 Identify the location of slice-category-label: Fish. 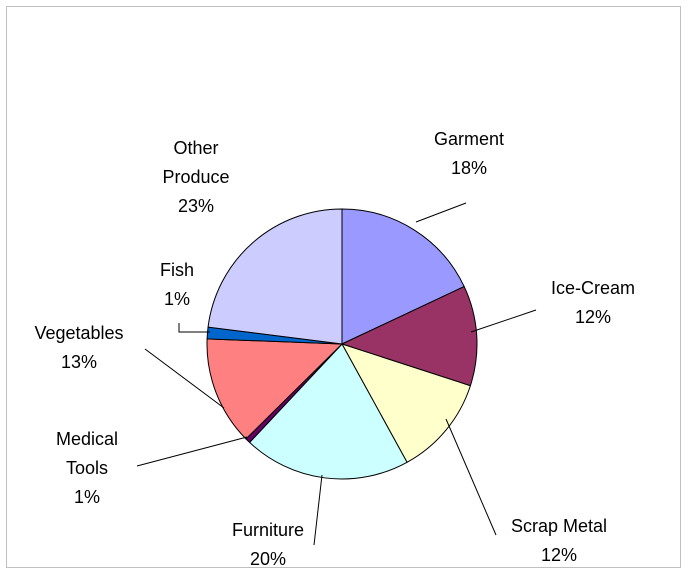
(177, 270).